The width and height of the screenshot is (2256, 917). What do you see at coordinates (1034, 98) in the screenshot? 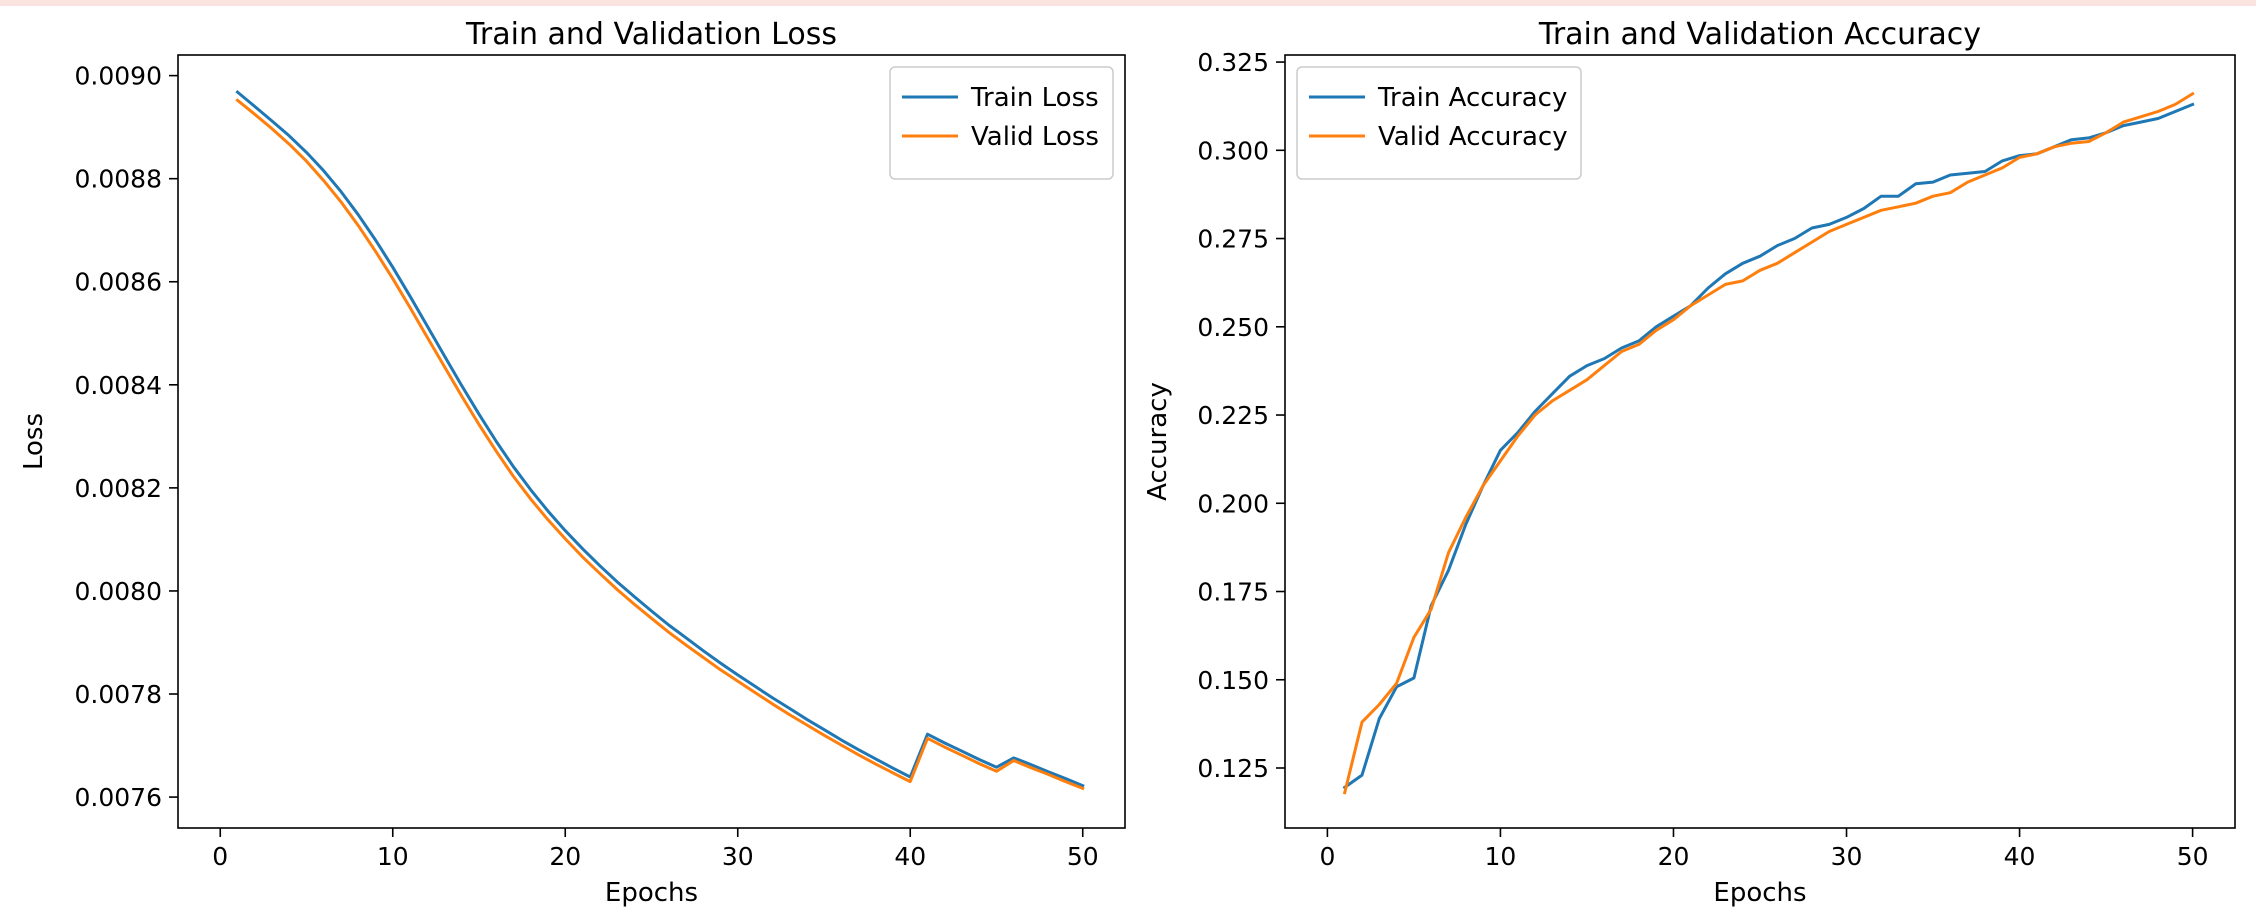
I see `legend-label-train-loss: Train Loss` at bounding box center [1034, 98].